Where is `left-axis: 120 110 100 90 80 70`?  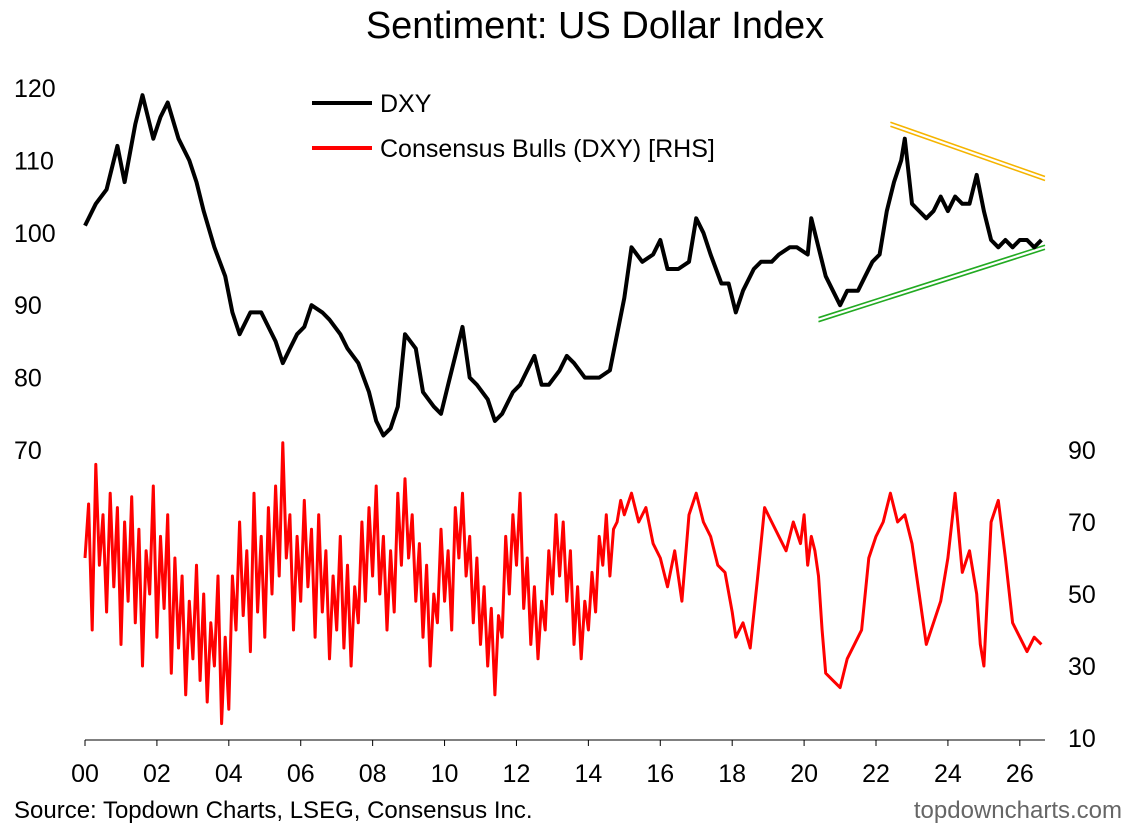
left-axis: 120 110 100 90 80 70 is located at coordinates (35, 270).